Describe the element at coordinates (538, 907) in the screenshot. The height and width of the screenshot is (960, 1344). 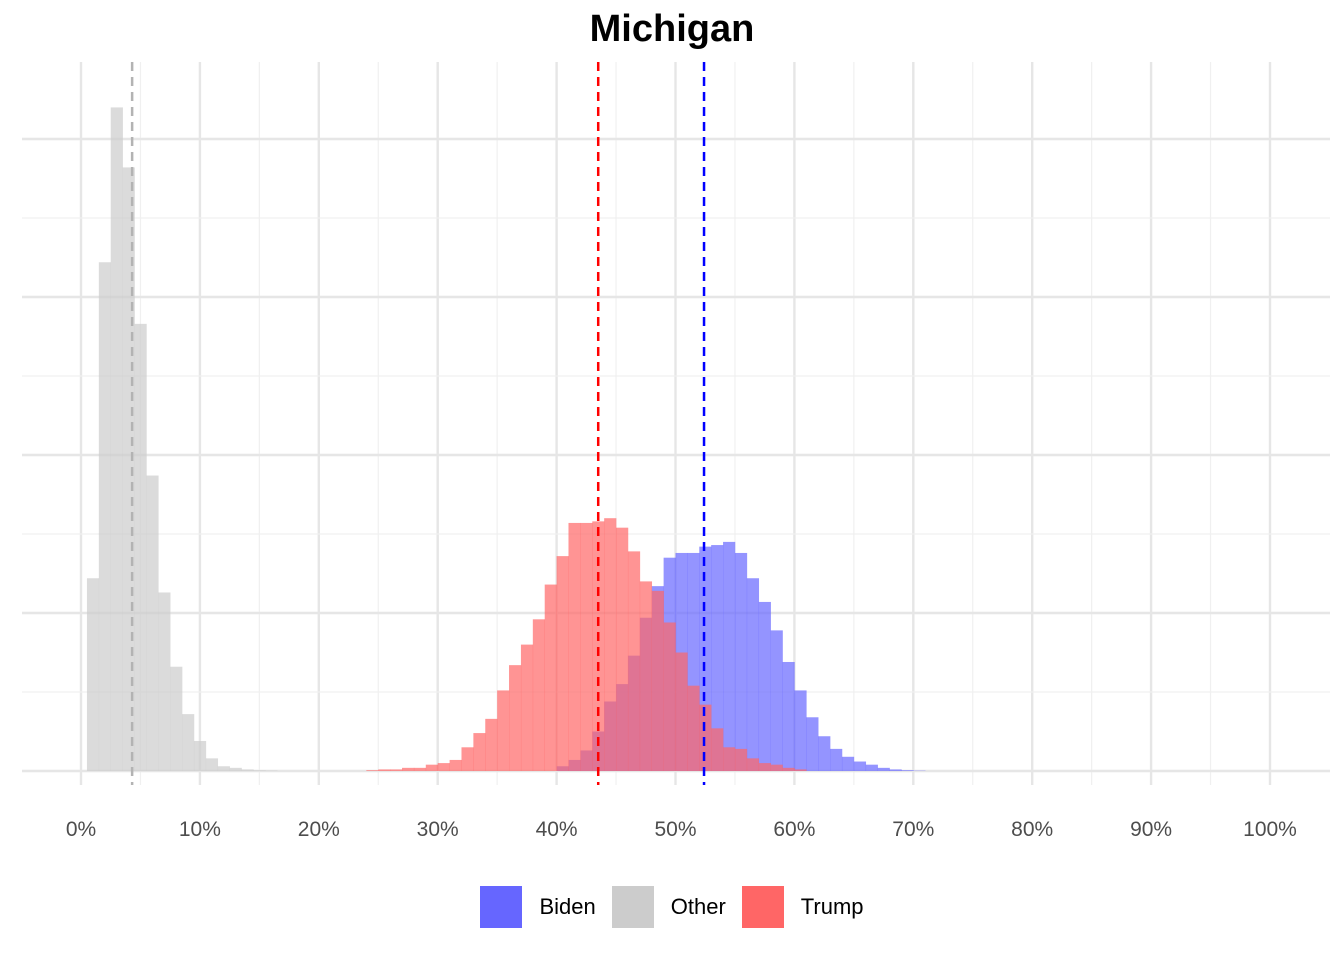
I see `legend-item-biden: Biden` at that location.